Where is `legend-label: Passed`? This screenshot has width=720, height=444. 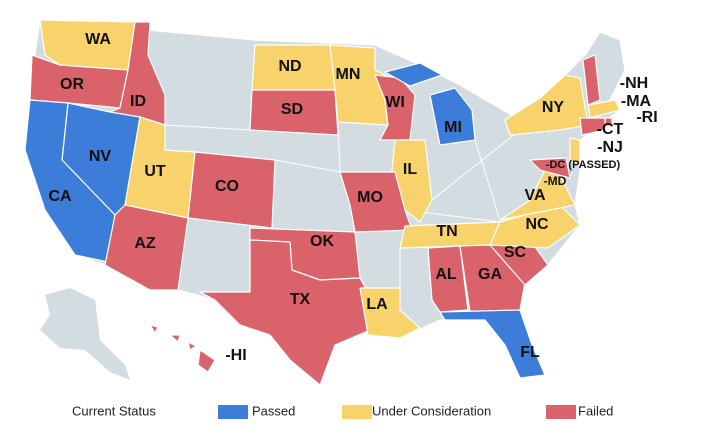
legend-label: Passed is located at coordinates (273, 410).